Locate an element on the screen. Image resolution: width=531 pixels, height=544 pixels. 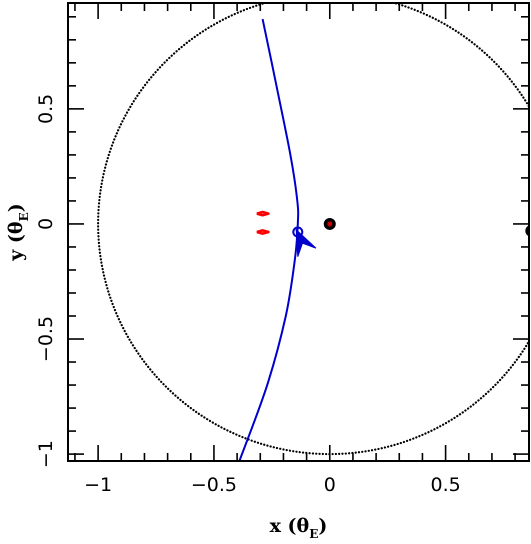
y-tick-label: 0.5 is located at coordinates (46, 109).